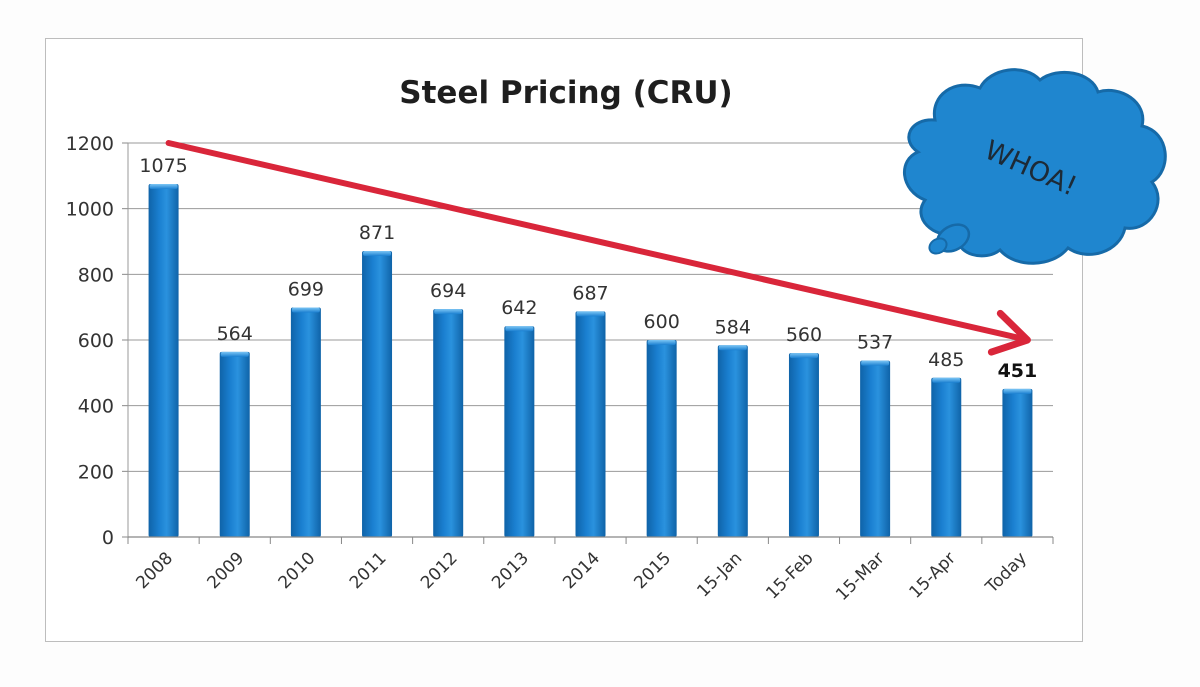 The height and width of the screenshot is (687, 1200). I want to click on data-label: 687, so click(590, 293).